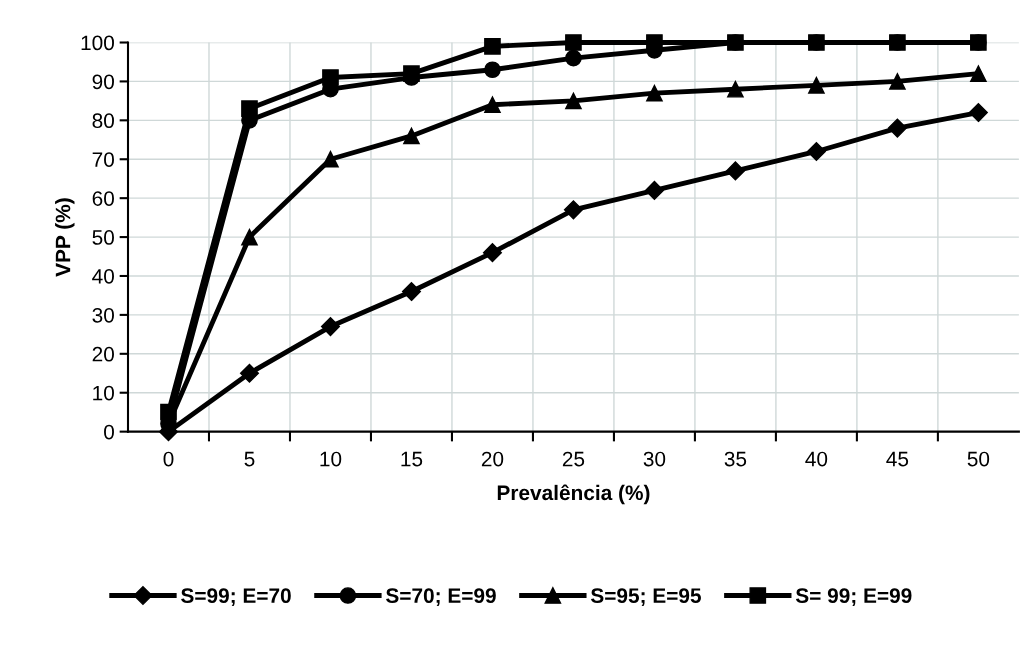 The image size is (1024, 654). What do you see at coordinates (103, 121) in the screenshot?
I see `y-tick-label: 80` at bounding box center [103, 121].